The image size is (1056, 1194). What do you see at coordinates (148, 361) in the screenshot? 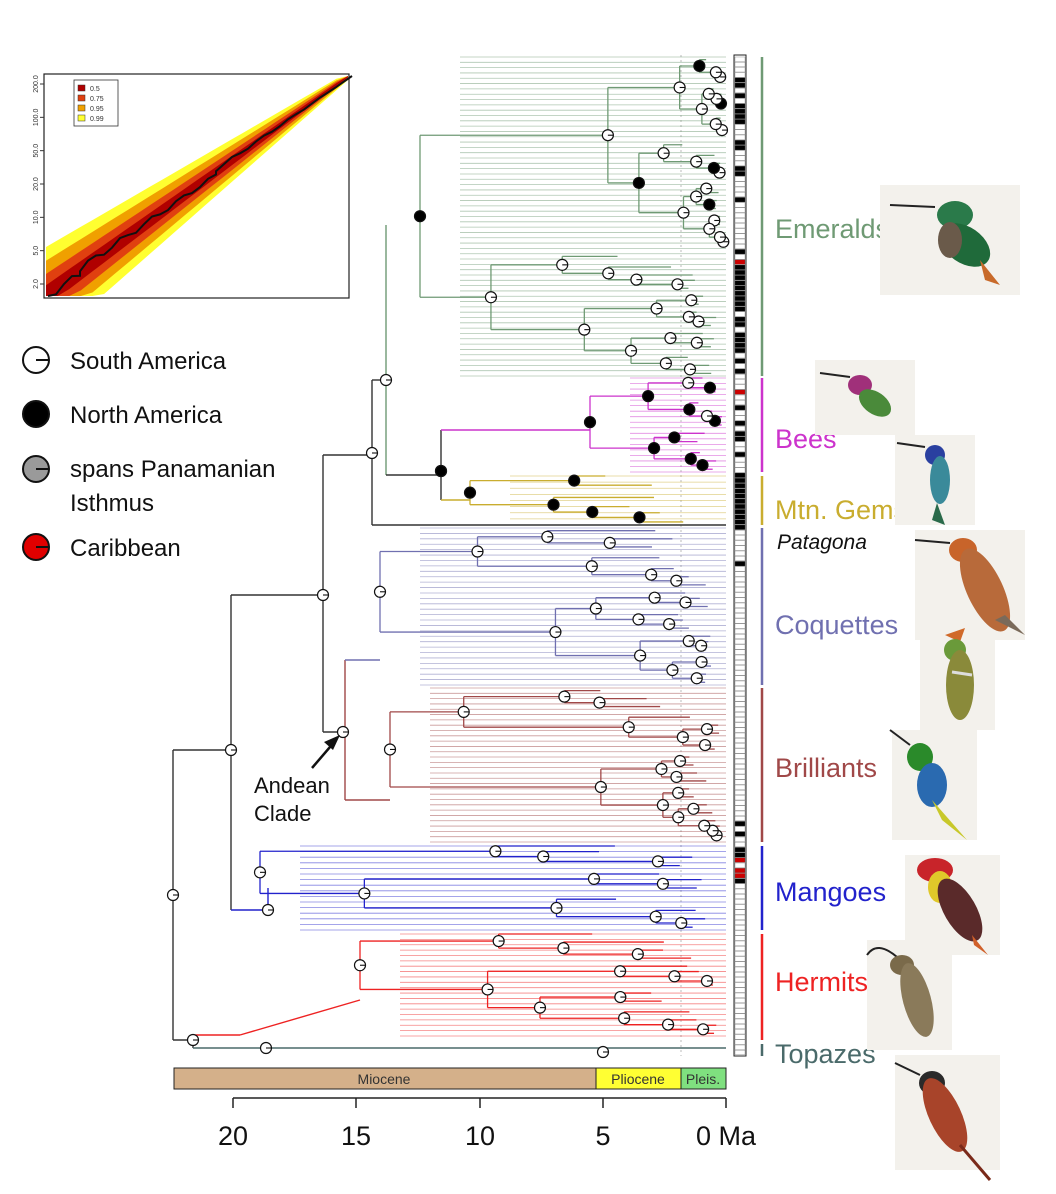
I see `legend-label-south-america: South America` at bounding box center [148, 361].